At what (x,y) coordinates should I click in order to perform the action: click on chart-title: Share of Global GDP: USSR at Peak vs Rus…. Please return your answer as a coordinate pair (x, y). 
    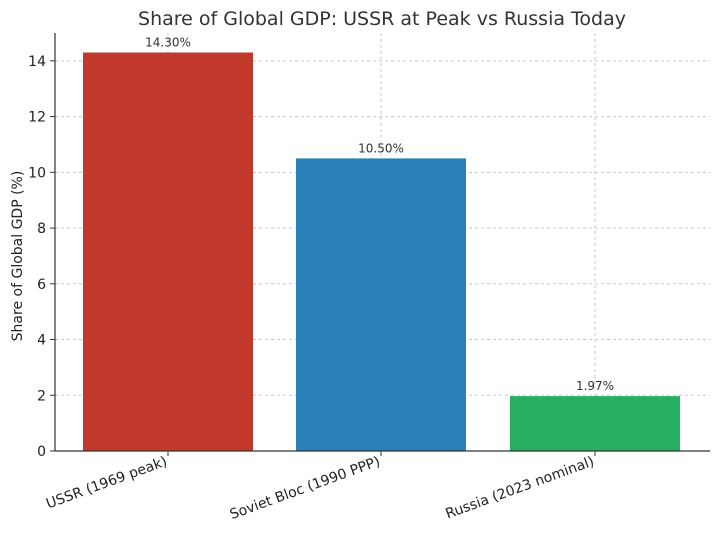
    Looking at the image, I should click on (382, 19).